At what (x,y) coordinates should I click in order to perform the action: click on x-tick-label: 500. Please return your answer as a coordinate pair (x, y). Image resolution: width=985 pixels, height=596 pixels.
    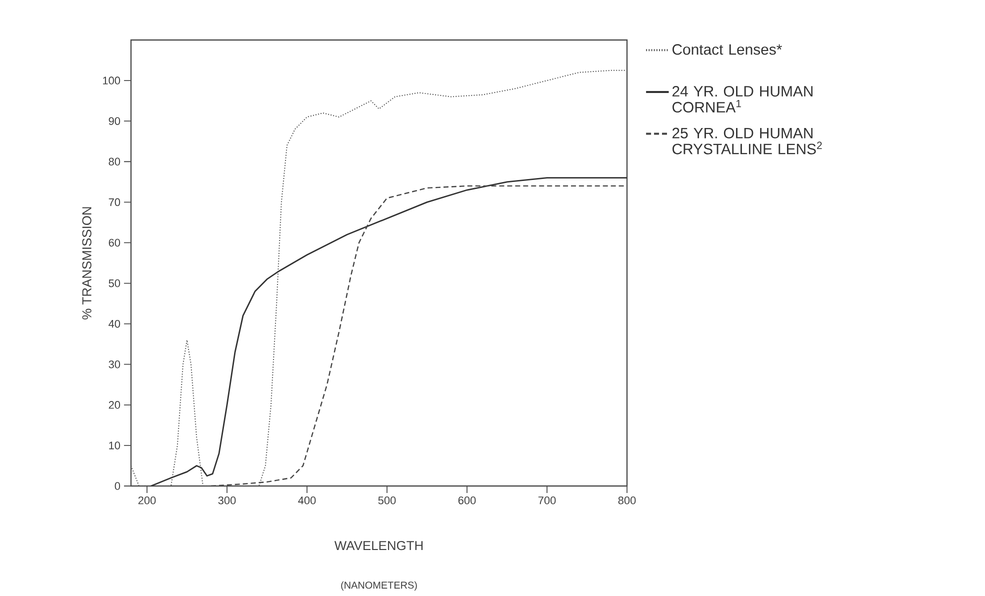
    Looking at the image, I should click on (387, 500).